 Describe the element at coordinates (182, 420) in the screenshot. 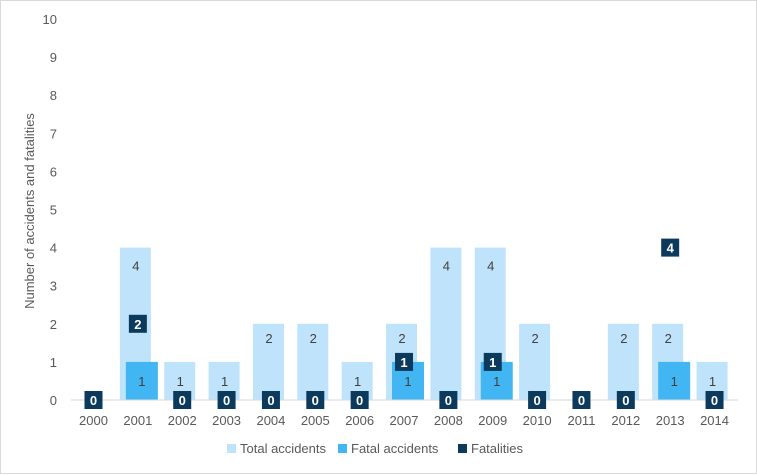

I see `x-tick-label: 2002` at that location.